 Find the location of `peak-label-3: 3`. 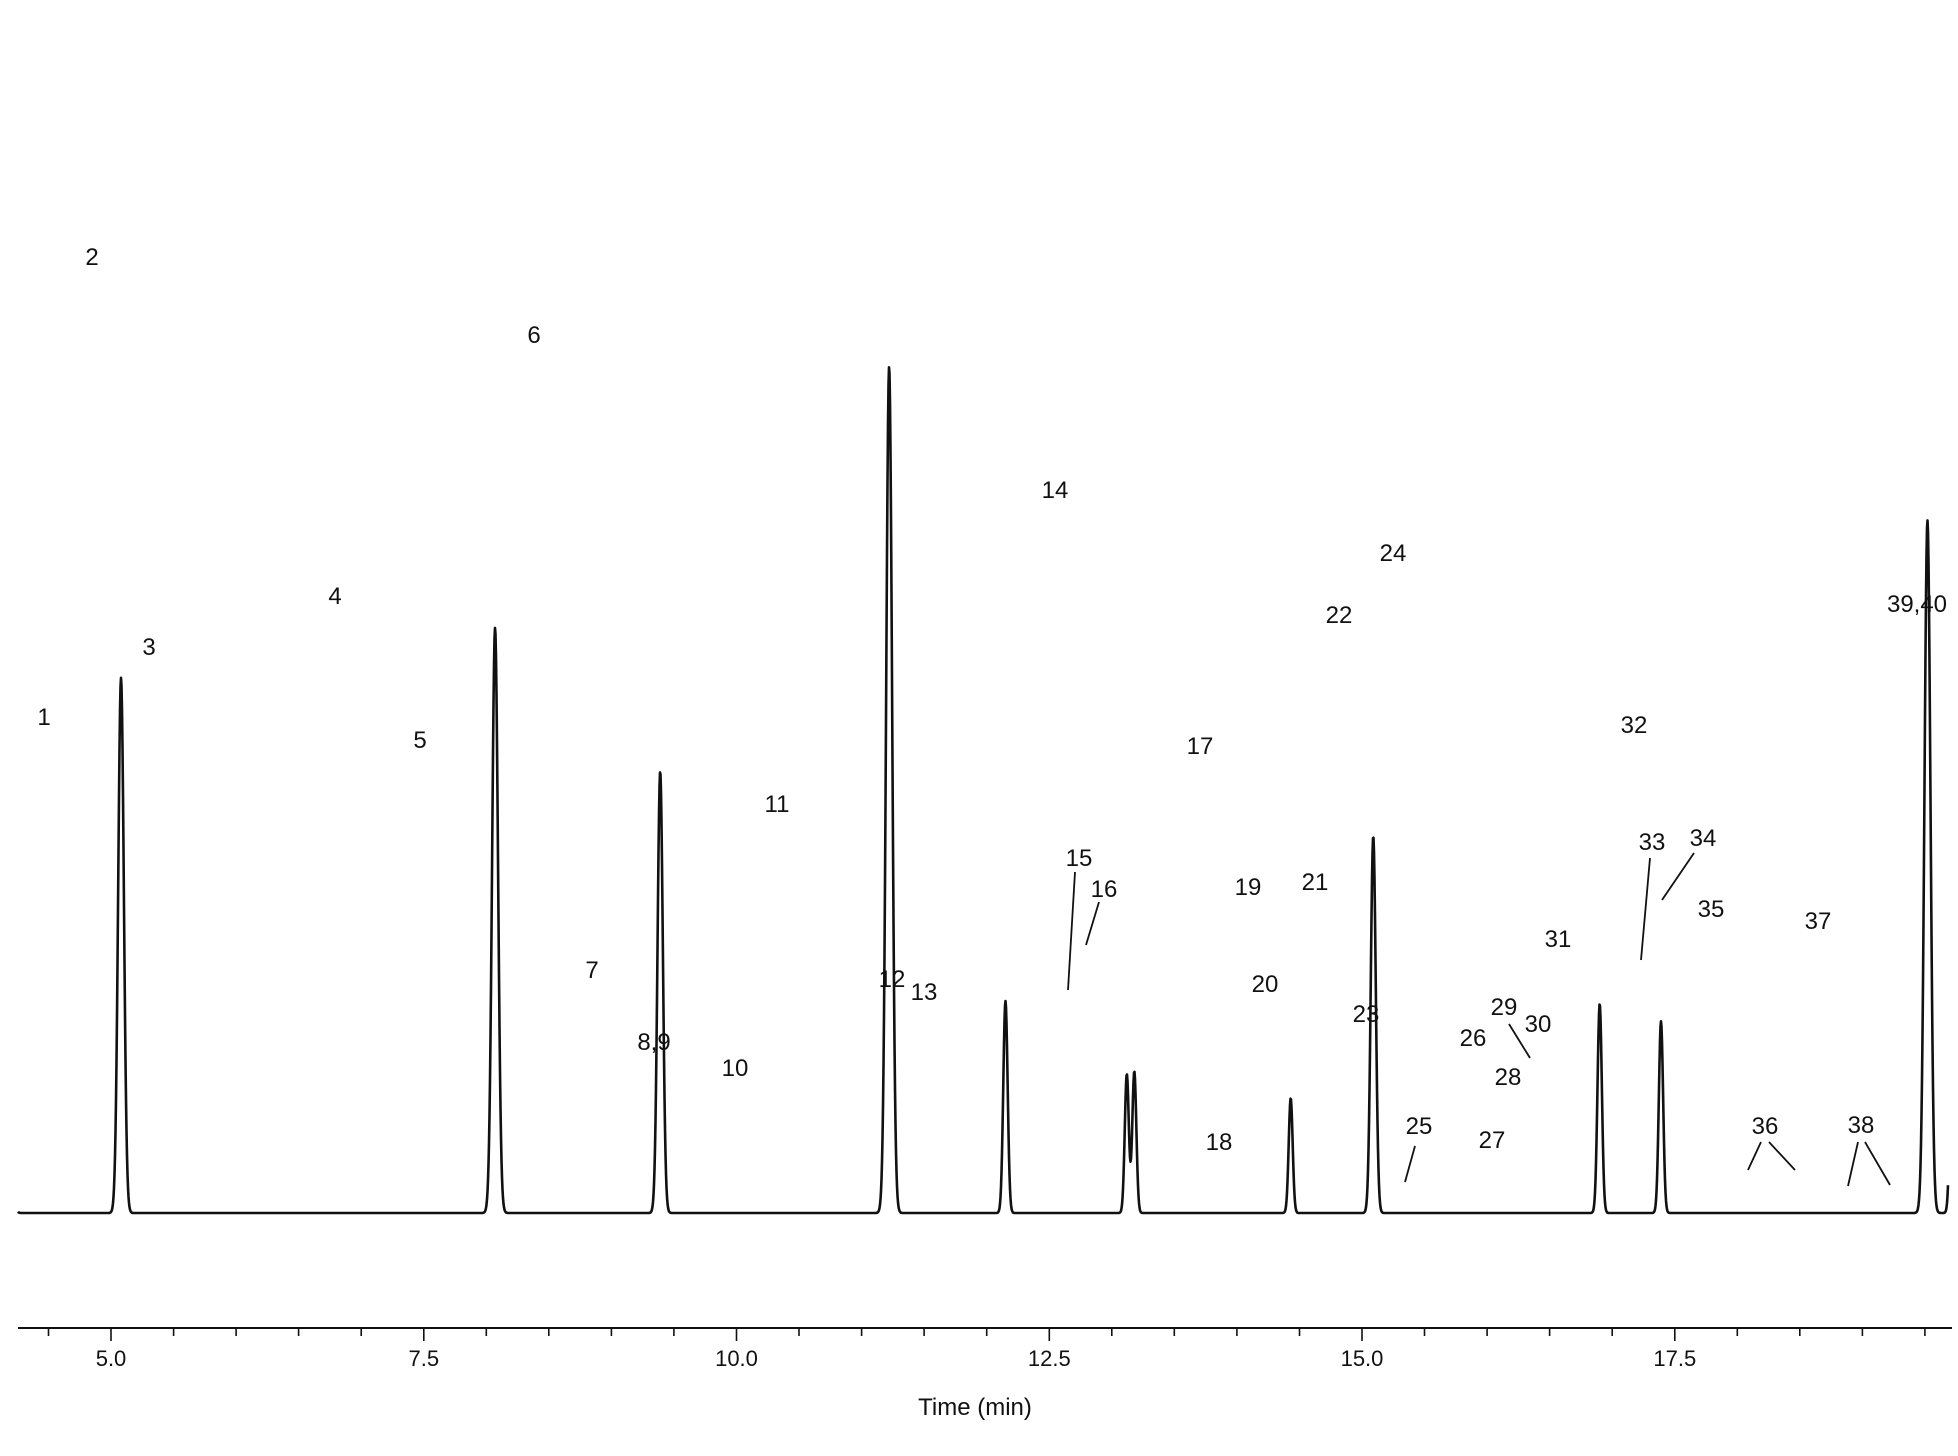

peak-label-3: 3 is located at coordinates (148, 647).